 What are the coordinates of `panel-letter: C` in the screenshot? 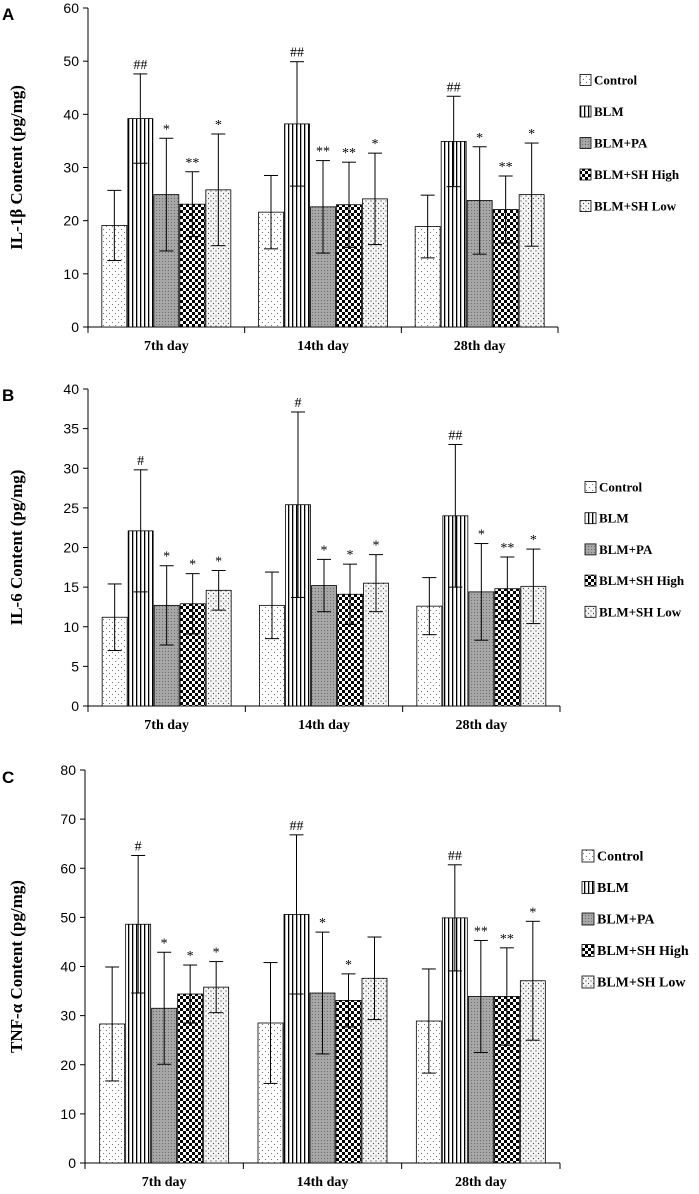 It's located at (8, 777).